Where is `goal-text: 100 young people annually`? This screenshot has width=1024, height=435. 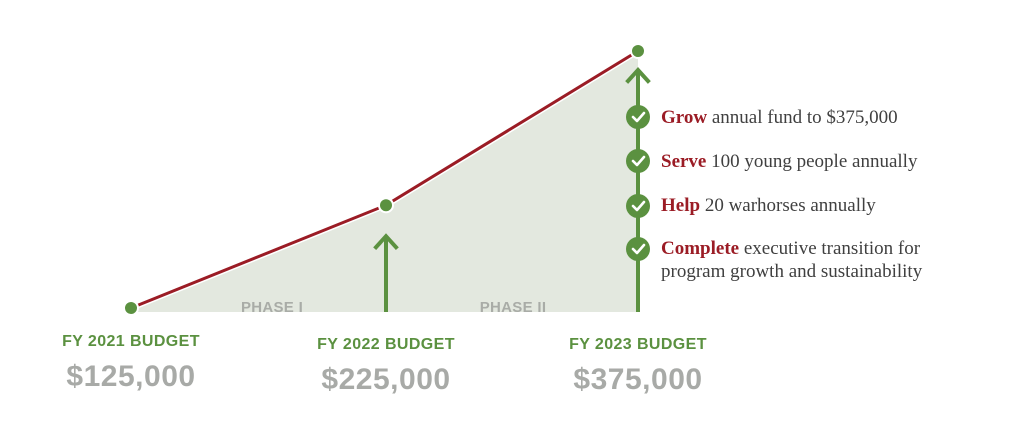 goal-text: 100 young people annually is located at coordinates (812, 161).